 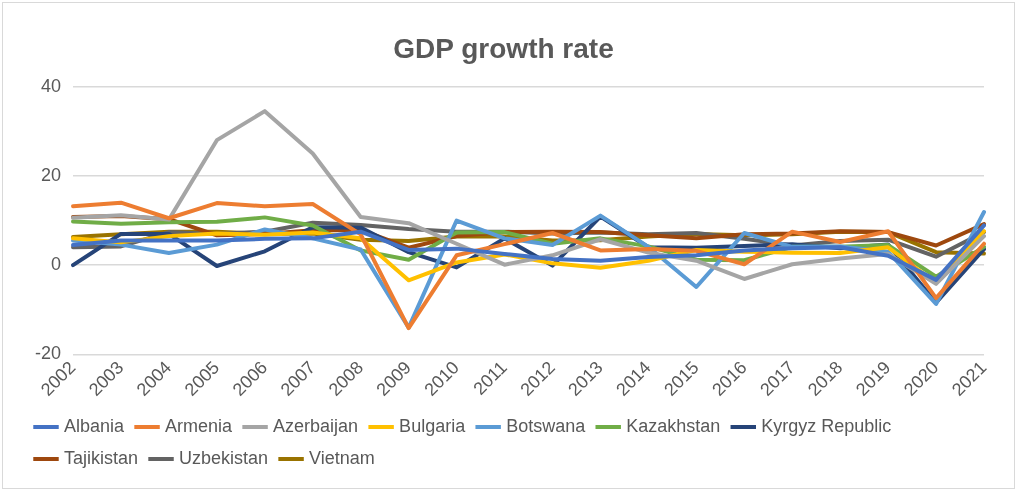 What do you see at coordinates (342, 457) in the screenshot?
I see `legend-label: Vietnam` at bounding box center [342, 457].